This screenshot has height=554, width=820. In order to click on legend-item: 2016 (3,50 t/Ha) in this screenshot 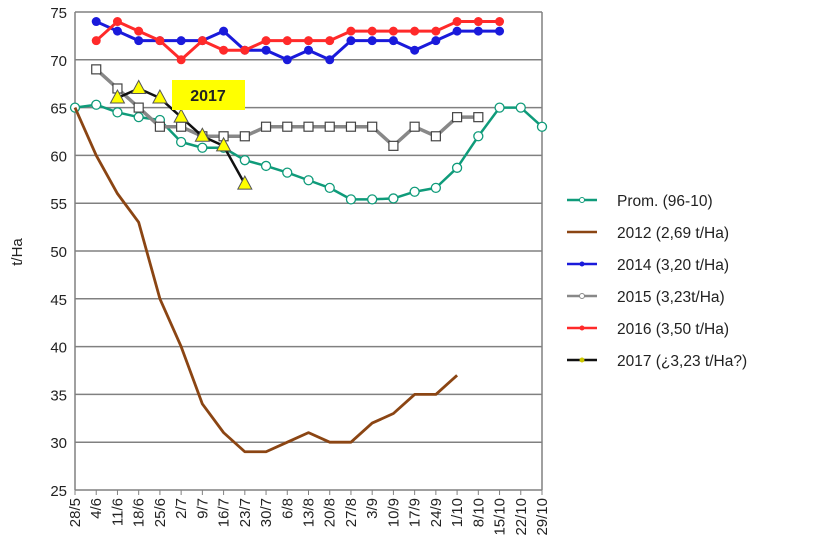, I will do `click(648, 329)`.